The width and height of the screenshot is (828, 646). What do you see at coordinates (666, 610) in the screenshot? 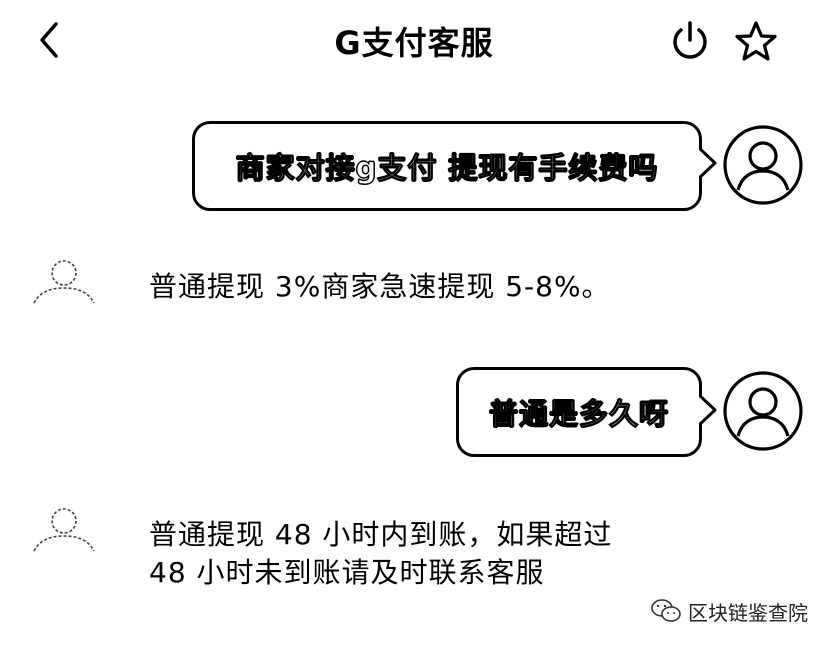
I see `wechat-icon` at bounding box center [666, 610].